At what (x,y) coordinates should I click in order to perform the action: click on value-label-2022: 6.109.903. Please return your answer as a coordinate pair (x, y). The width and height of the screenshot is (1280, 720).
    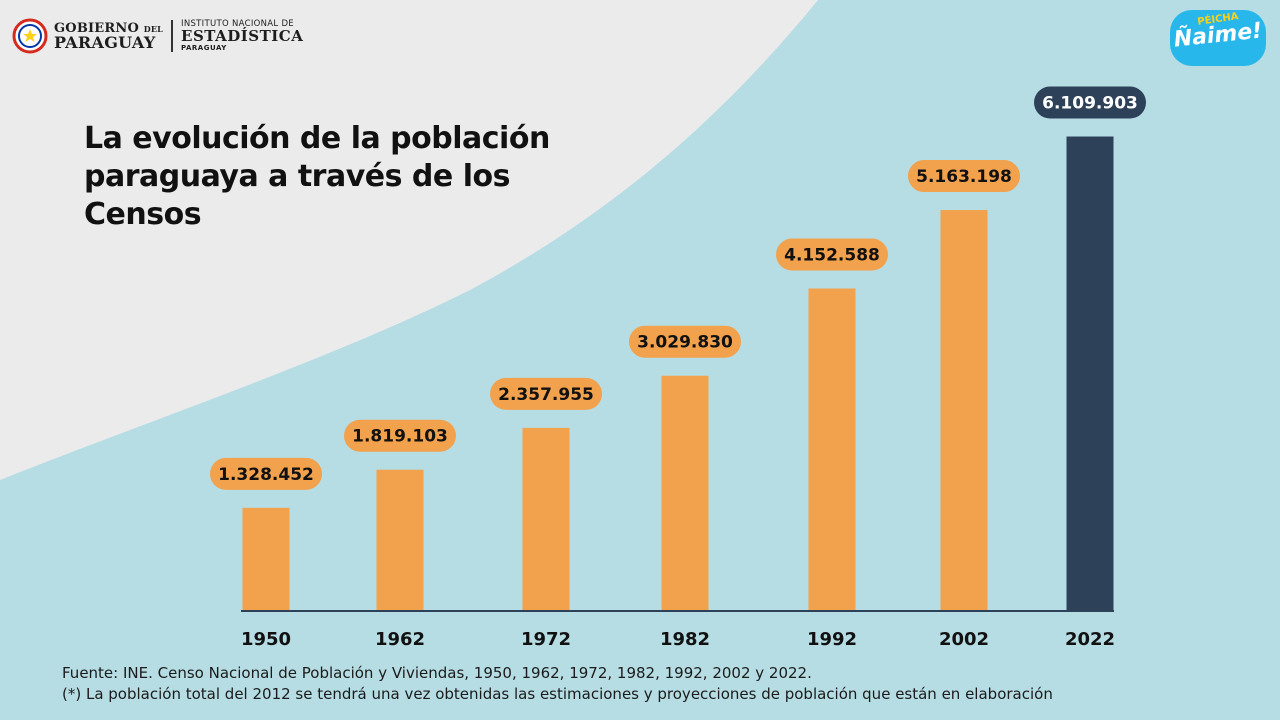
    Looking at the image, I should click on (1090, 104).